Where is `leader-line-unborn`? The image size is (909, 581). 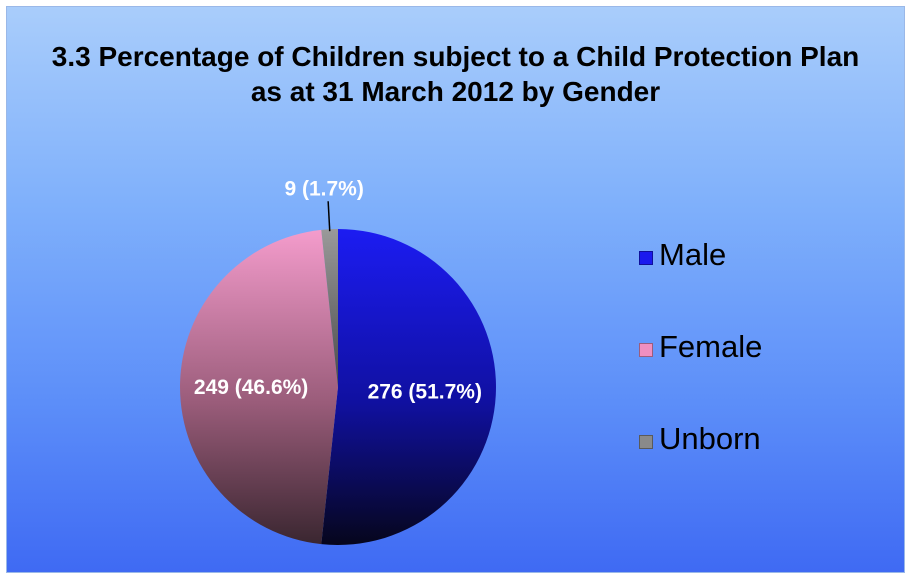 leader-line-unborn is located at coordinates (329, 216).